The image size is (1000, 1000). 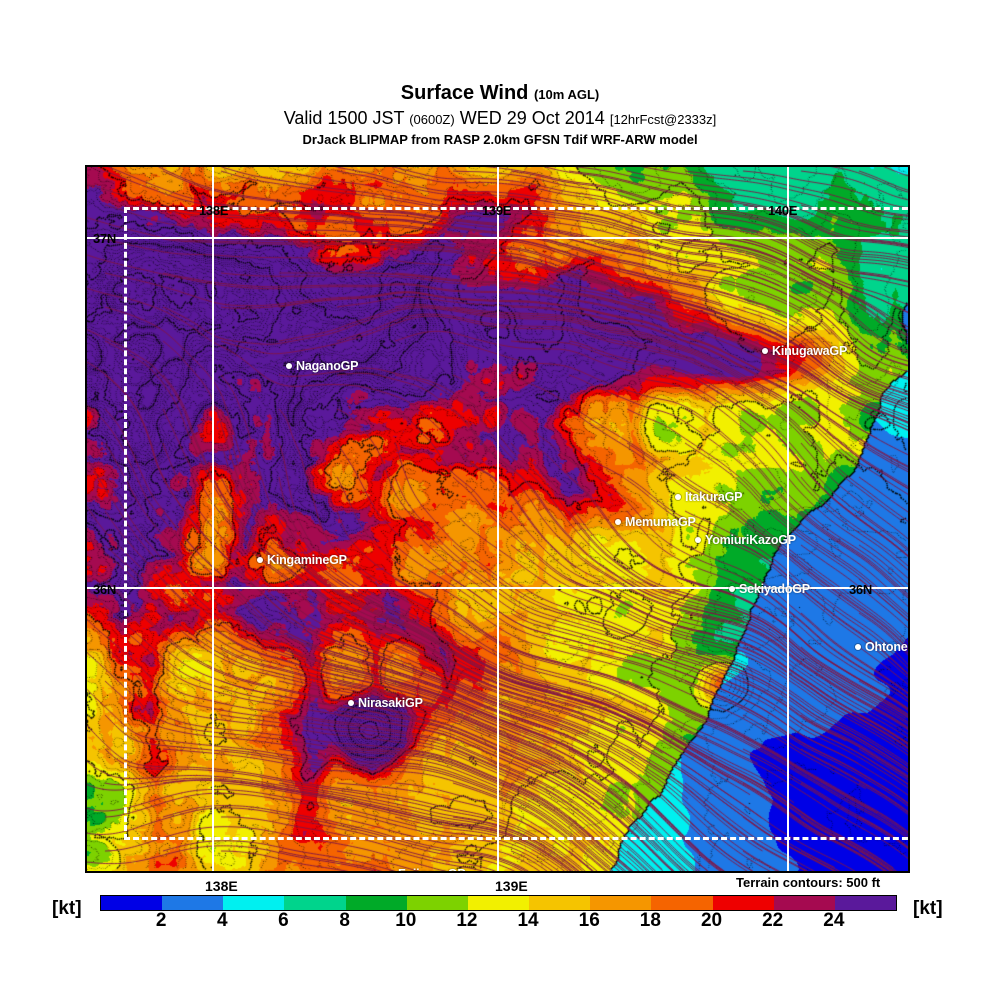 What do you see at coordinates (464, 93) in the screenshot?
I see `title-main: Surface Wind` at bounding box center [464, 93].